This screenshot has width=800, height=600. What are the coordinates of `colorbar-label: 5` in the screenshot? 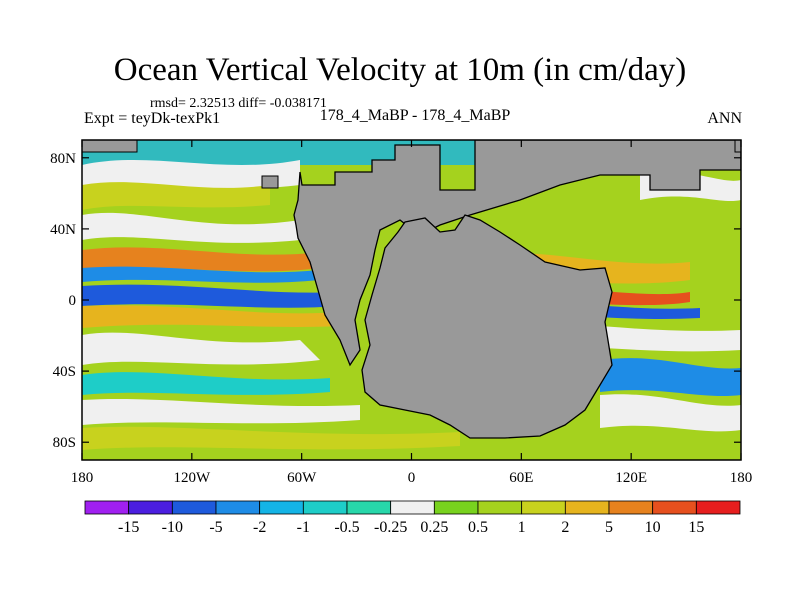 It's located at (609, 527).